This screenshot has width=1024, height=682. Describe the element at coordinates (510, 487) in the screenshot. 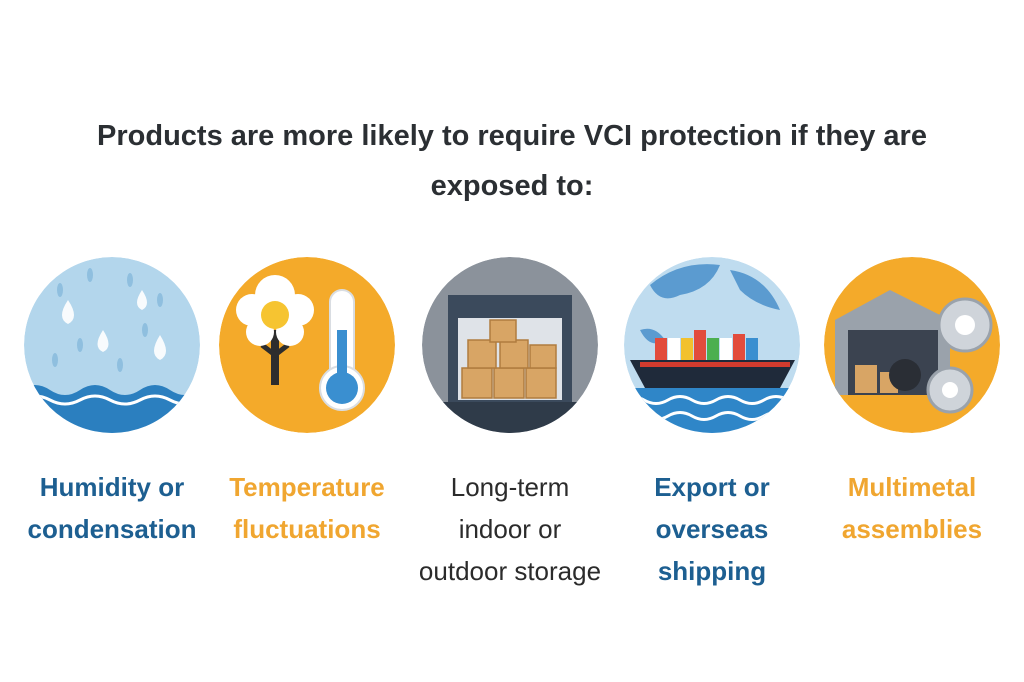

I see `item-label: Long-term` at that location.